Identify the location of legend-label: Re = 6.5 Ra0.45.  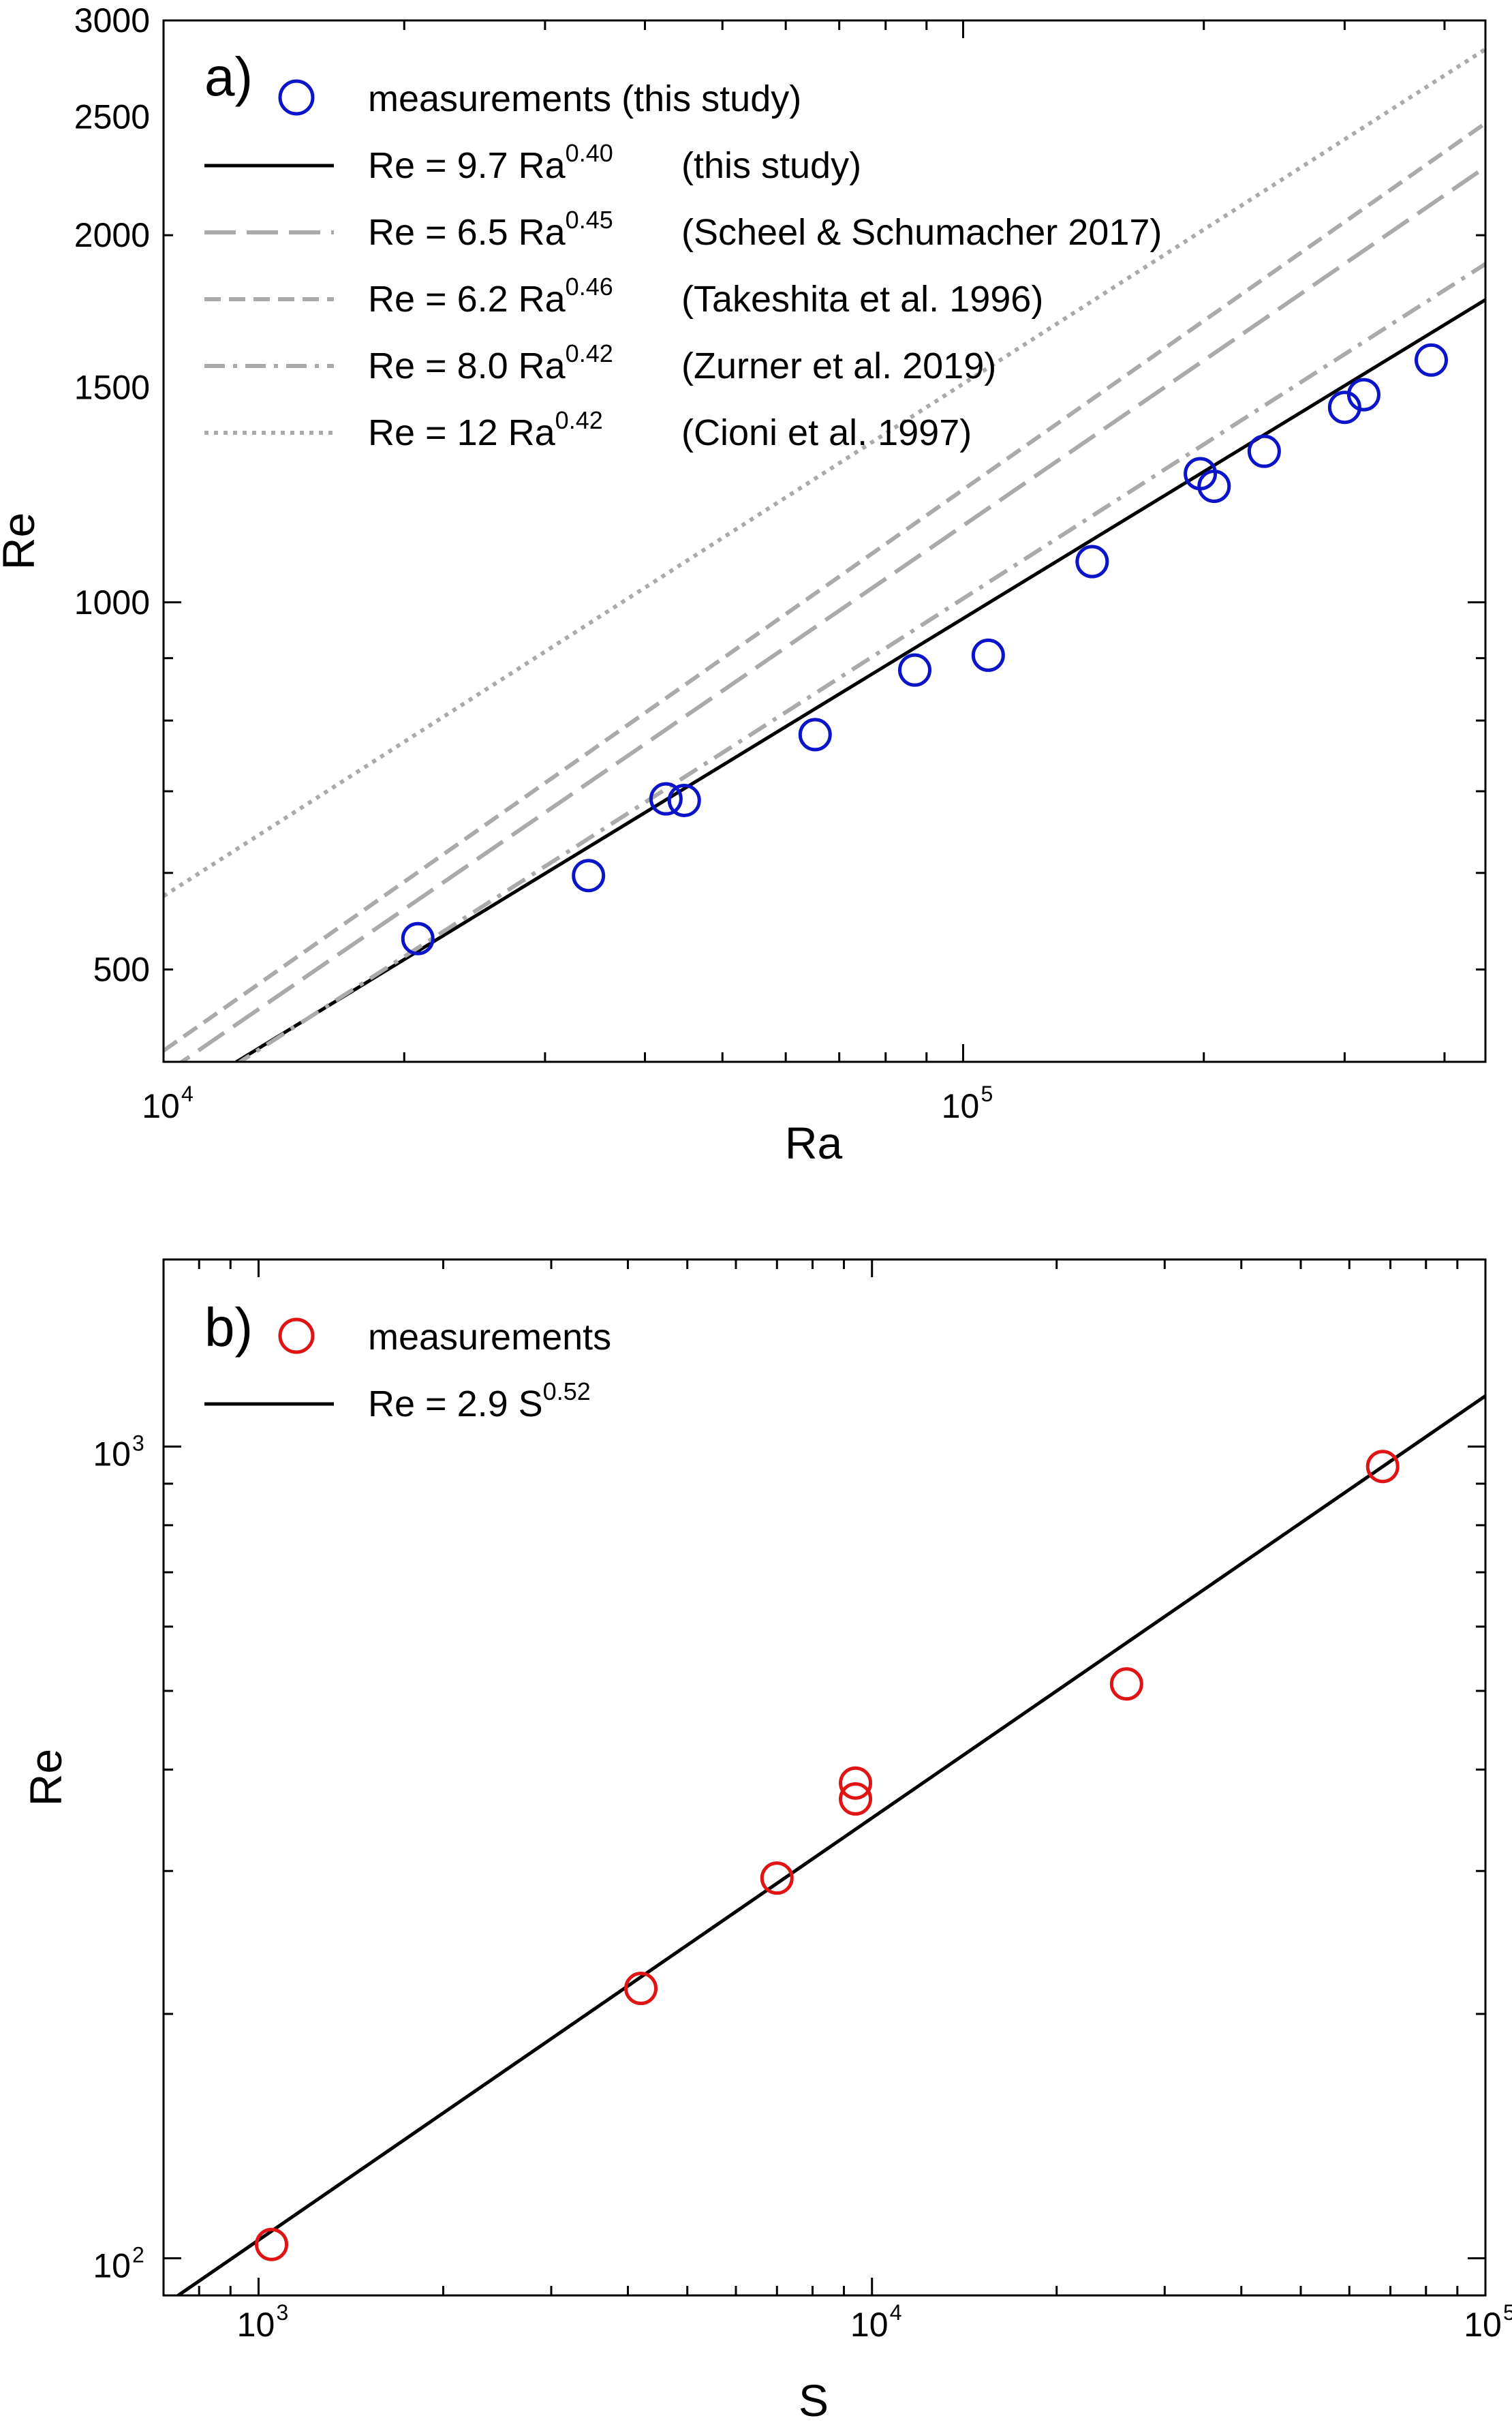
(490, 229).